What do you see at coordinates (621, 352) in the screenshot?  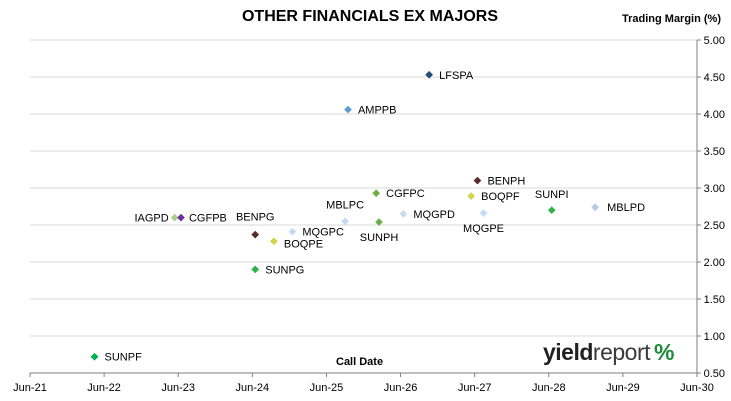 I see `logo-part-report: report` at bounding box center [621, 352].